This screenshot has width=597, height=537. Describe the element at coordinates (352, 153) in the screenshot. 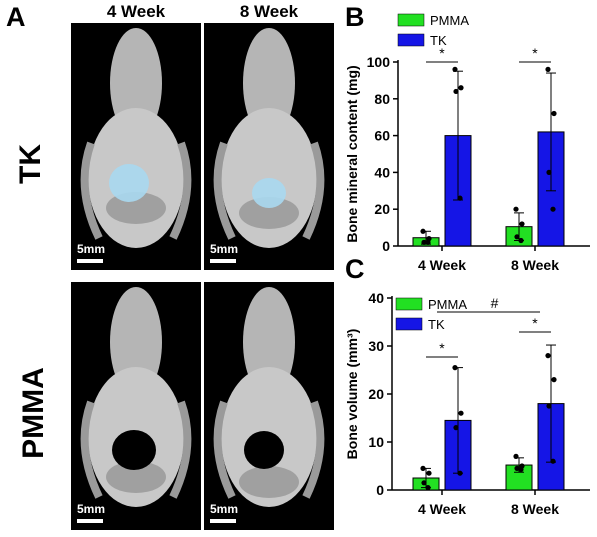

I see `y-axis-label: Bone mineral content (mg)` at that location.